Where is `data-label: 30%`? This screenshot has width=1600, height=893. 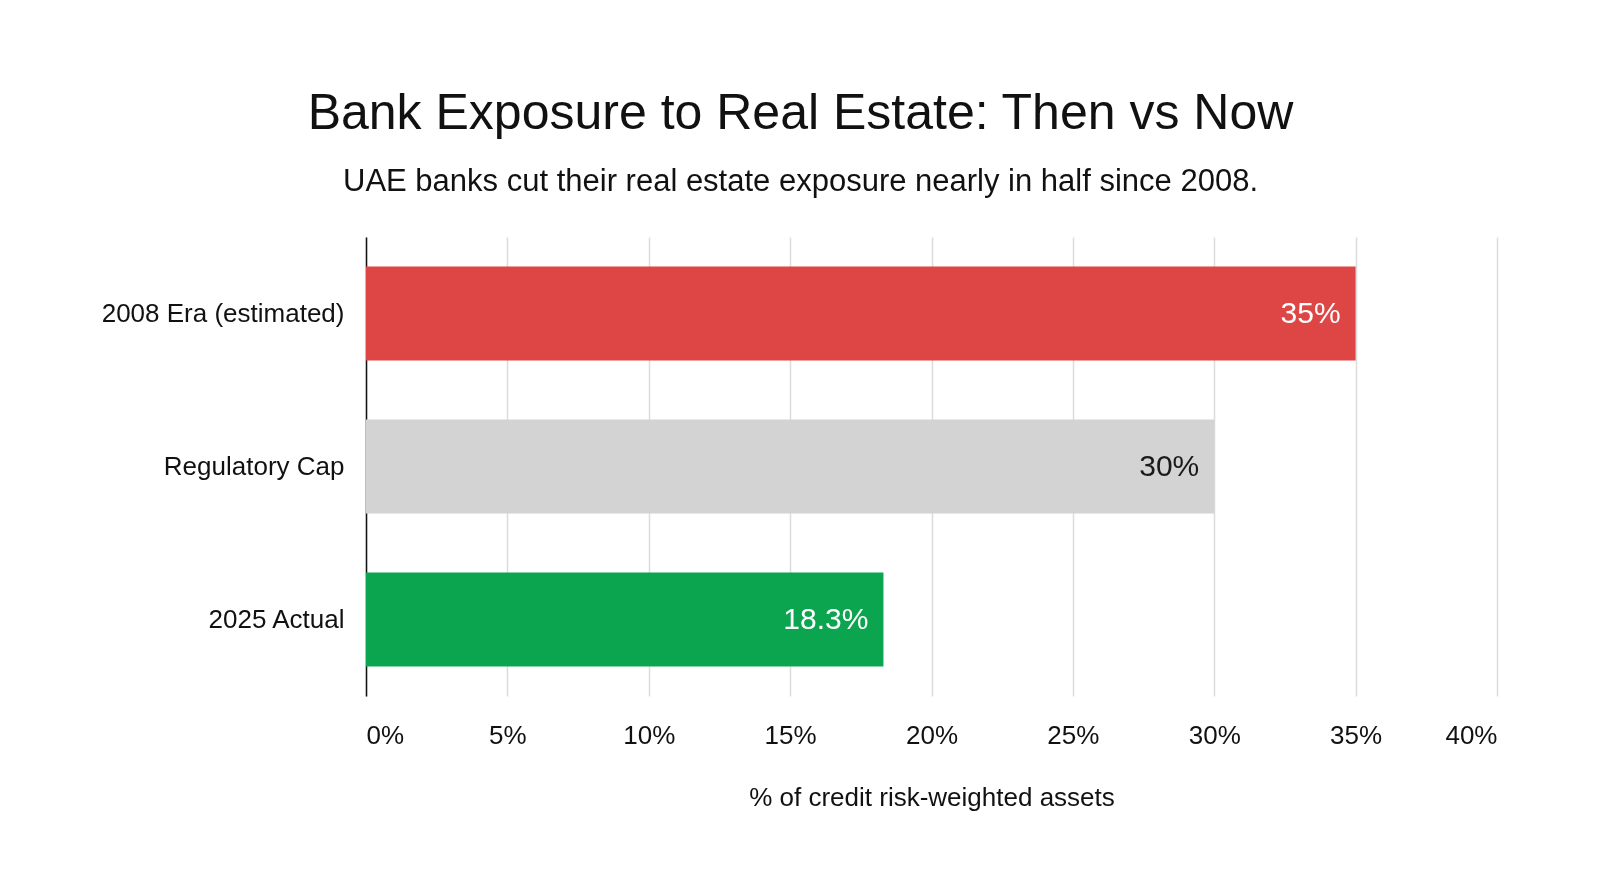 data-label: 30% is located at coordinates (1169, 465).